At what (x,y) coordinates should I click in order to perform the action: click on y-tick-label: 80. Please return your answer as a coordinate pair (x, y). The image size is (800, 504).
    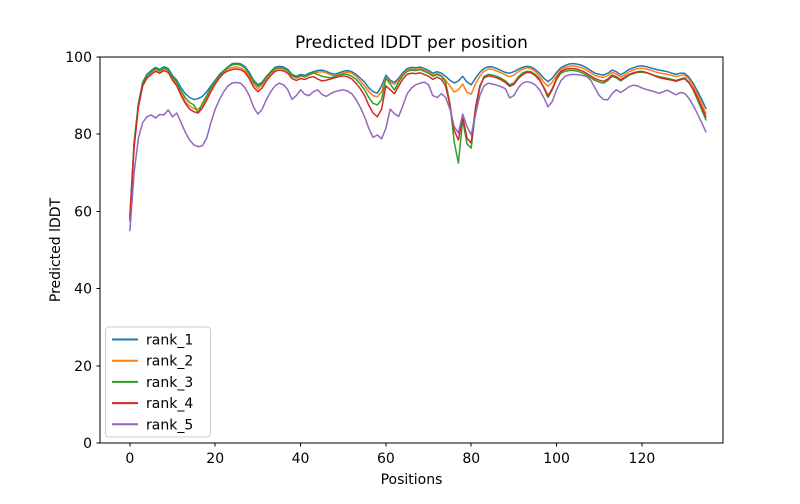
    Looking at the image, I should click on (83, 135).